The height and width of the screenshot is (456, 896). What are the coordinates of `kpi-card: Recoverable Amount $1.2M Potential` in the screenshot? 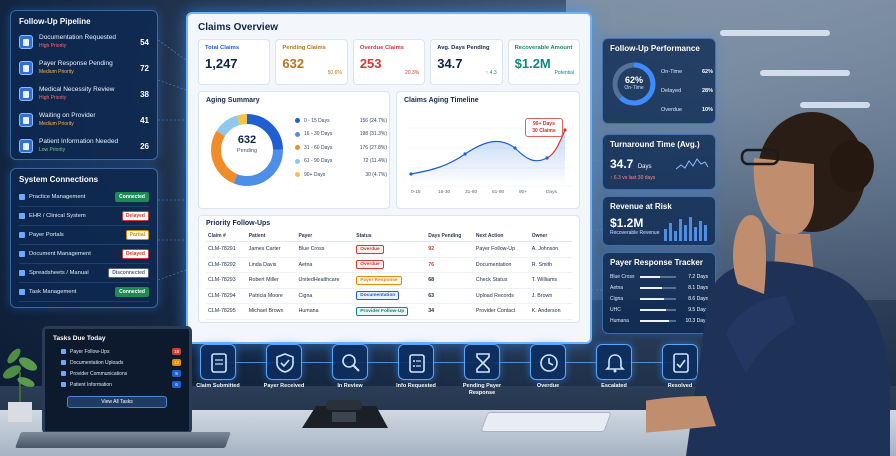 It's located at (544, 62).